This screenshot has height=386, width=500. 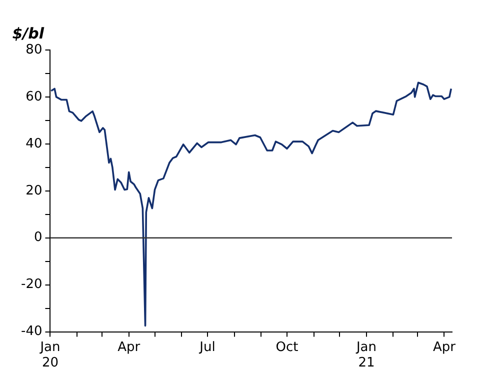 I want to click on y-tick-label: 0, so click(x=38, y=238).